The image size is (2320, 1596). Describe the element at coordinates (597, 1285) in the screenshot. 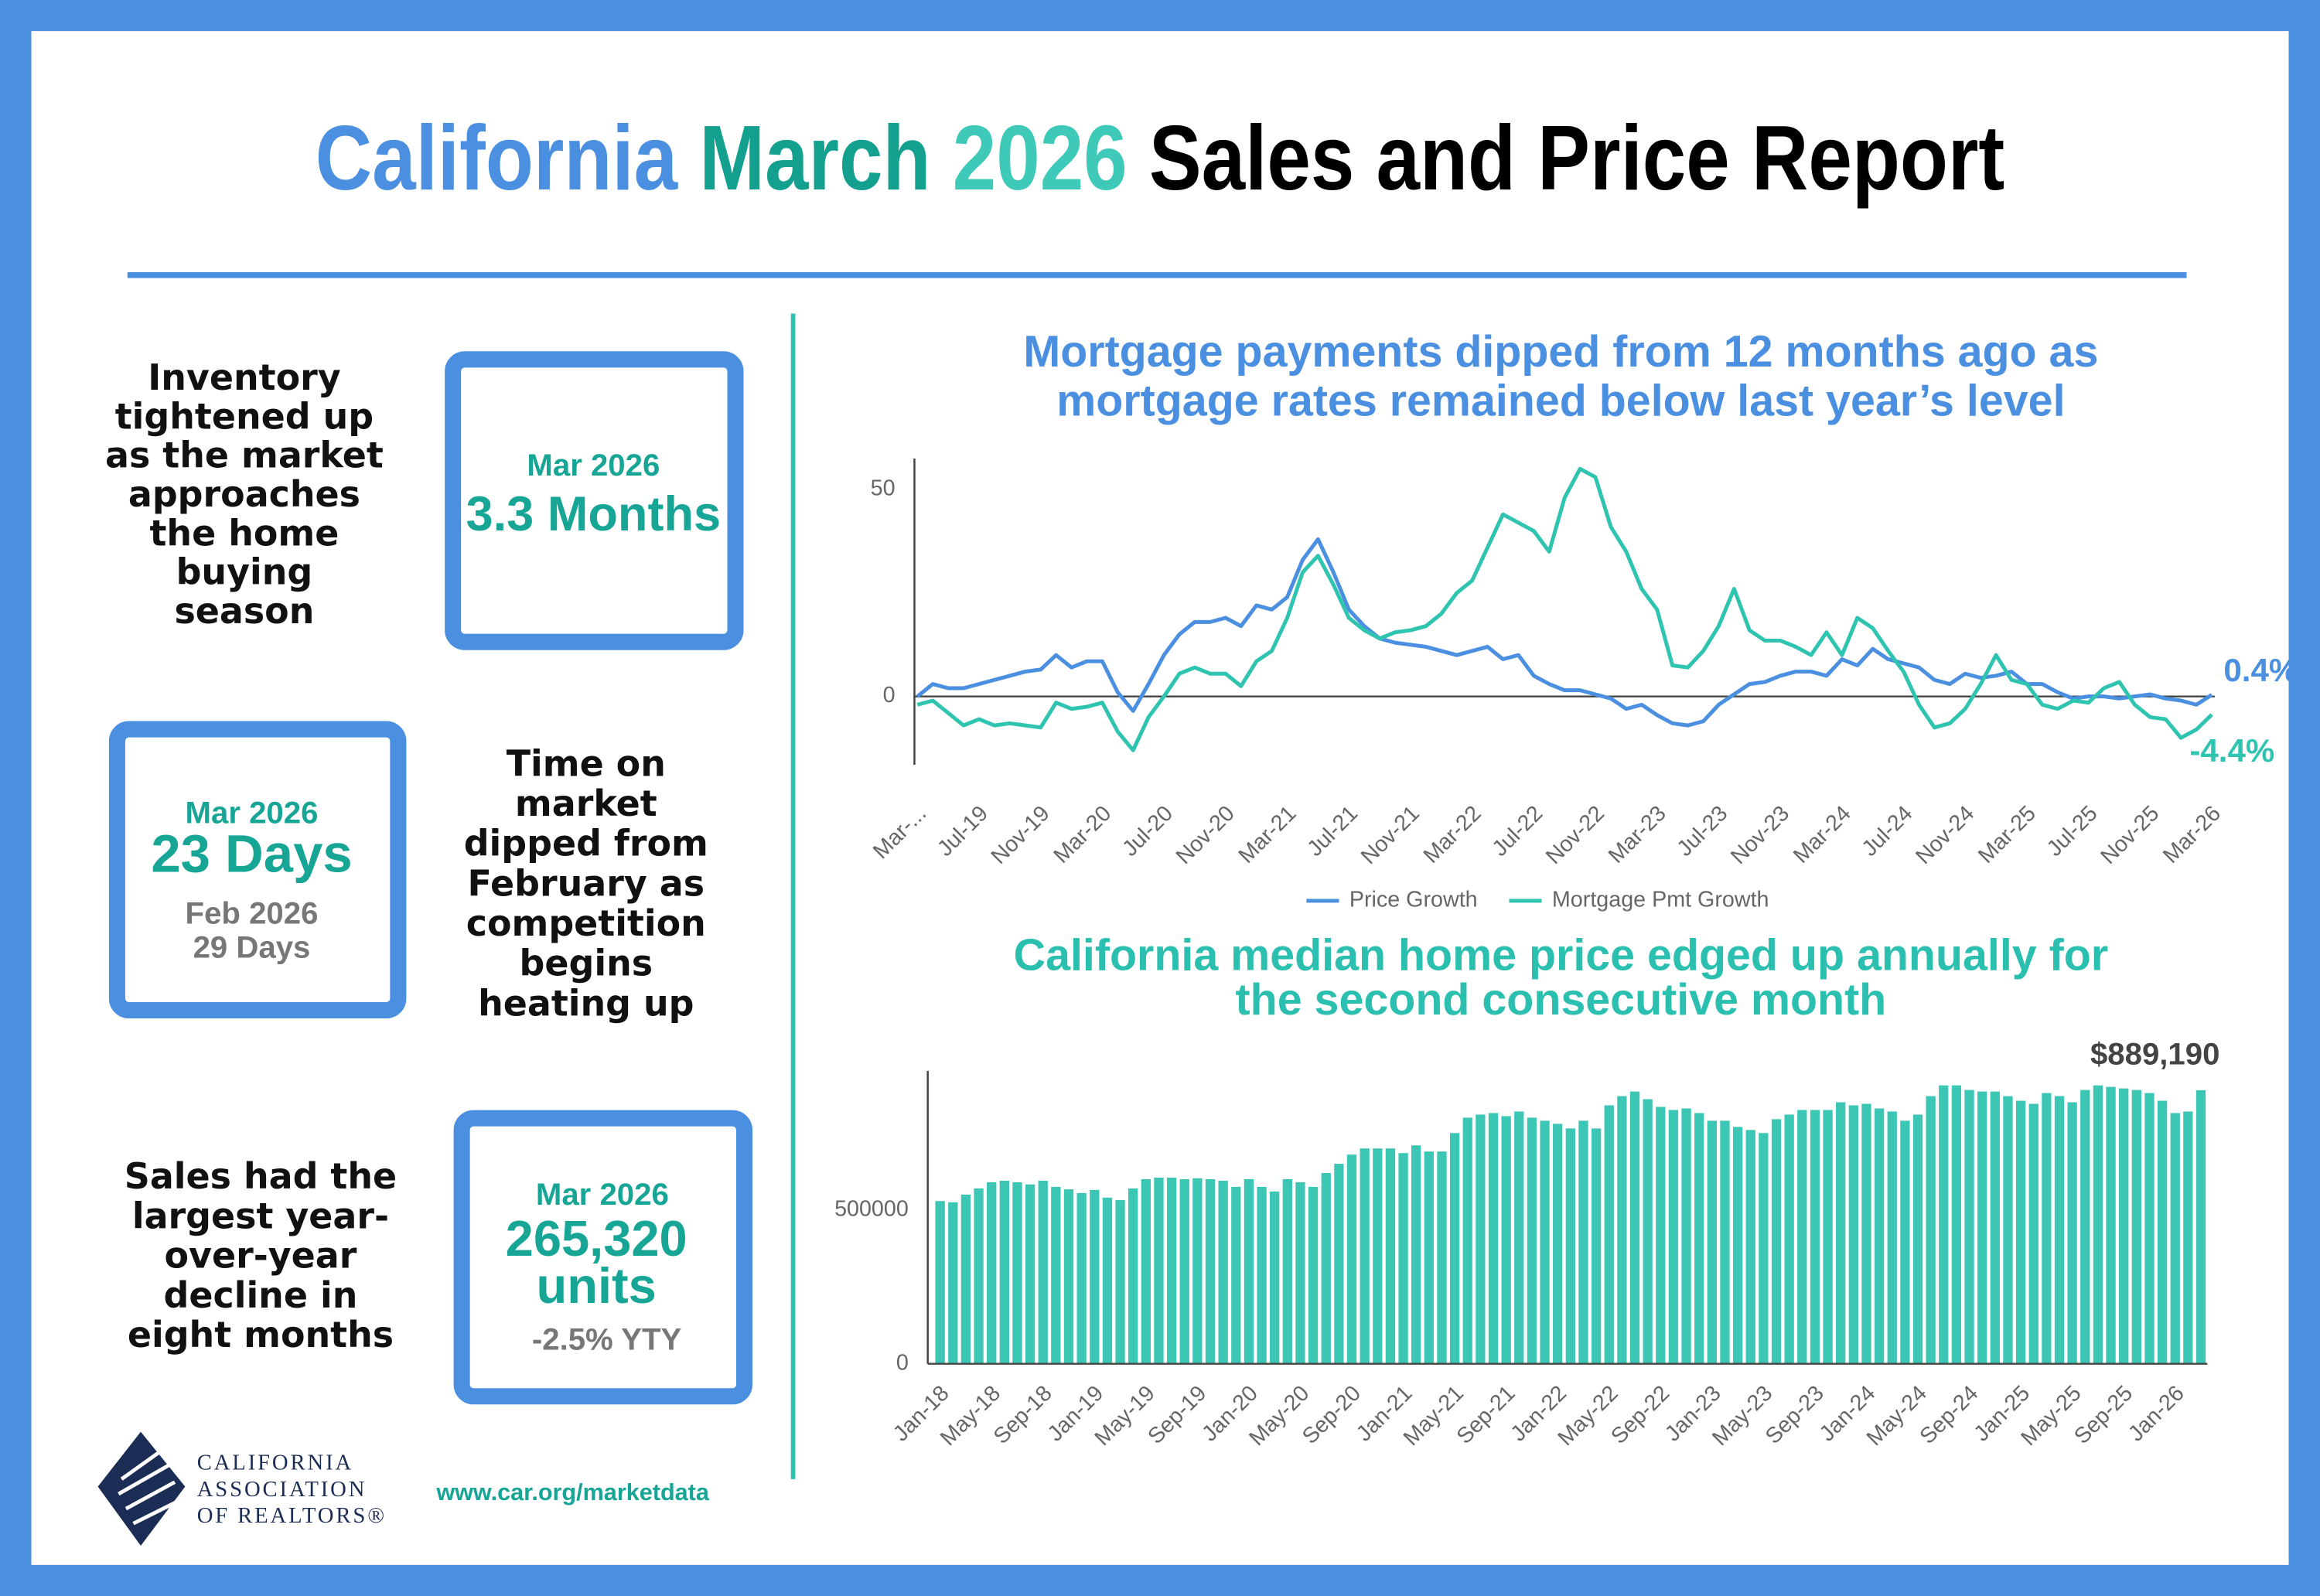

I see `stat-value: units` at that location.